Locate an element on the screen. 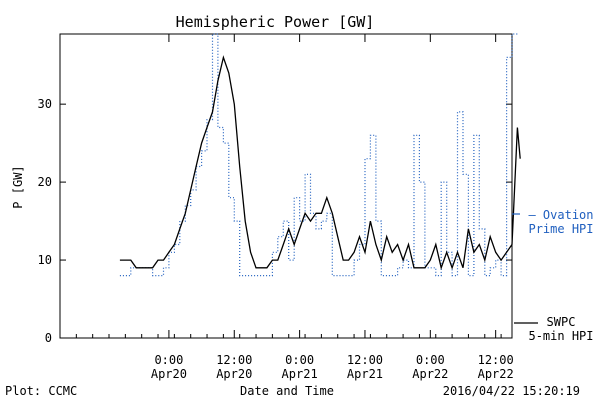 Image resolution: width=600 pixels, height=400 pixels. x-tick-time-3: 12:00 is located at coordinates (365, 360).